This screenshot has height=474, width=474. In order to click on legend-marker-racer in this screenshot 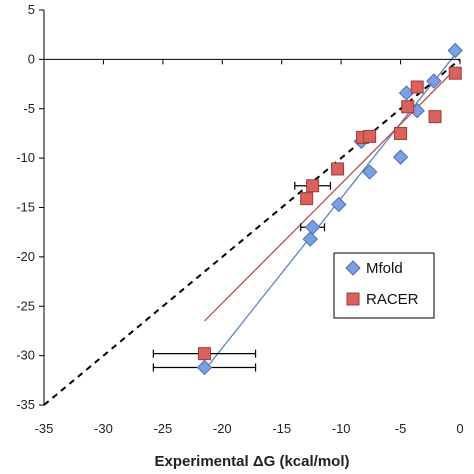, I will do `click(353, 299)`.